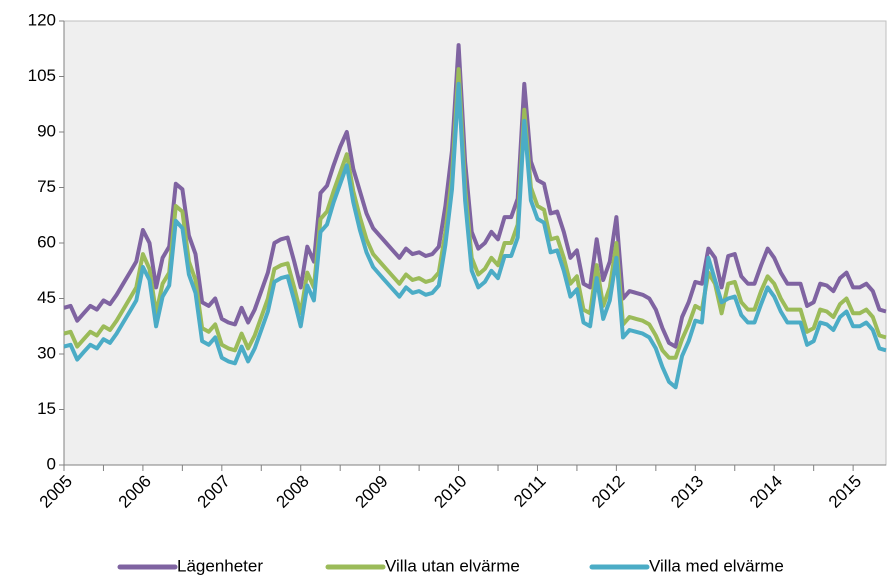 Image resolution: width=888 pixels, height=577 pixels. Describe the element at coordinates (42, 75) in the screenshot. I see `y-tick-label: 105` at that location.